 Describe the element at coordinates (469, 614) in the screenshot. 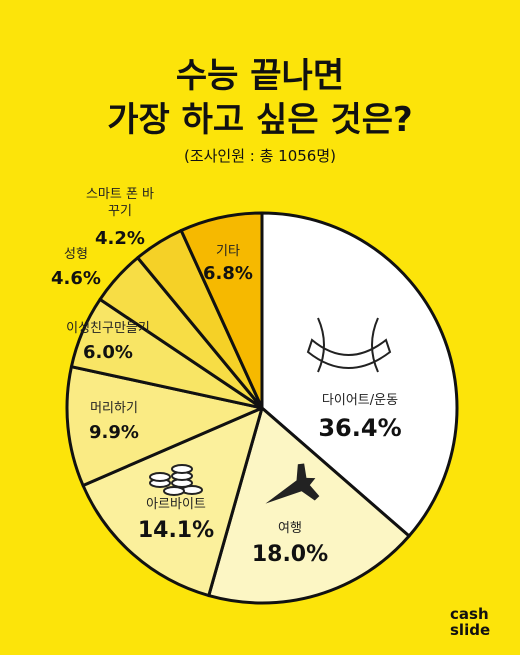

I see `logo: cash` at that location.